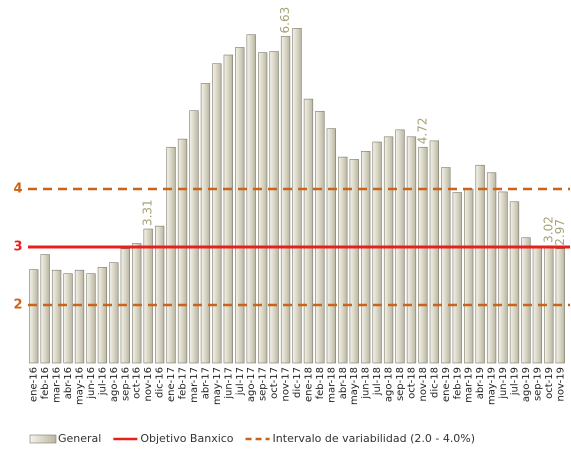 The image size is (571, 450). I want to click on x-tick-label: sep-19, so click(537, 384).